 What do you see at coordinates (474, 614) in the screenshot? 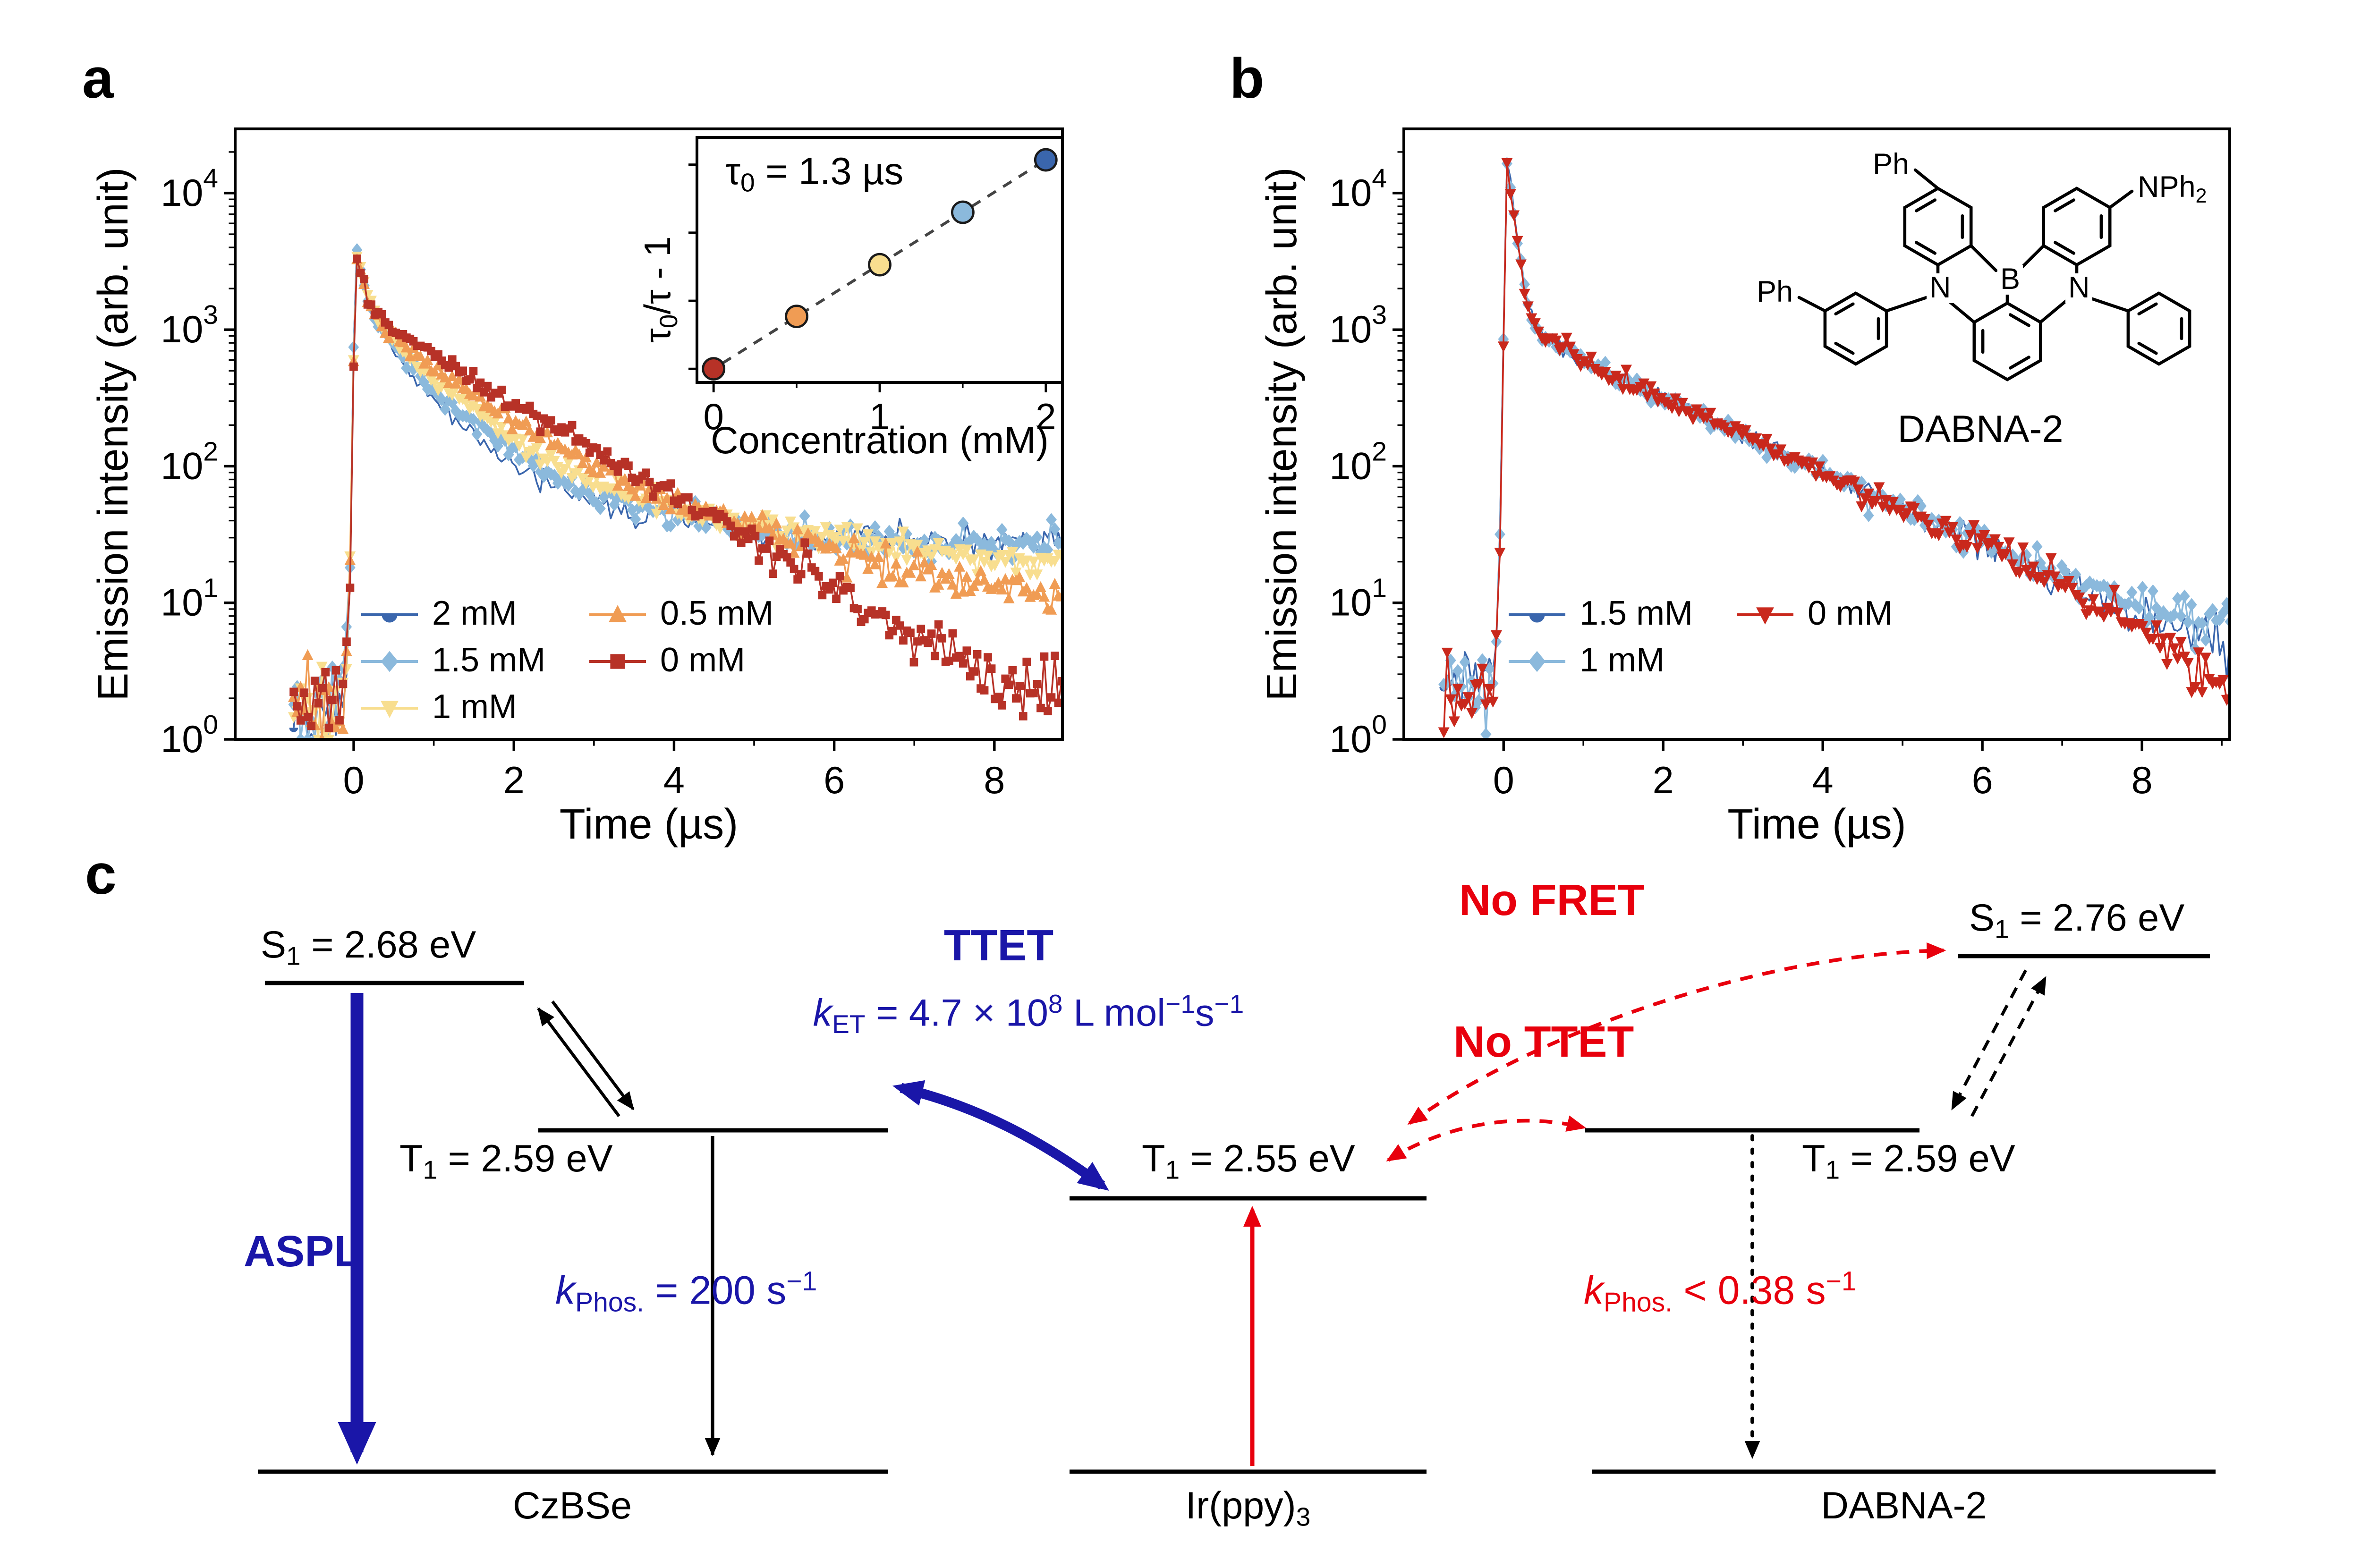
I see `legend-label: 2 mM` at bounding box center [474, 614].